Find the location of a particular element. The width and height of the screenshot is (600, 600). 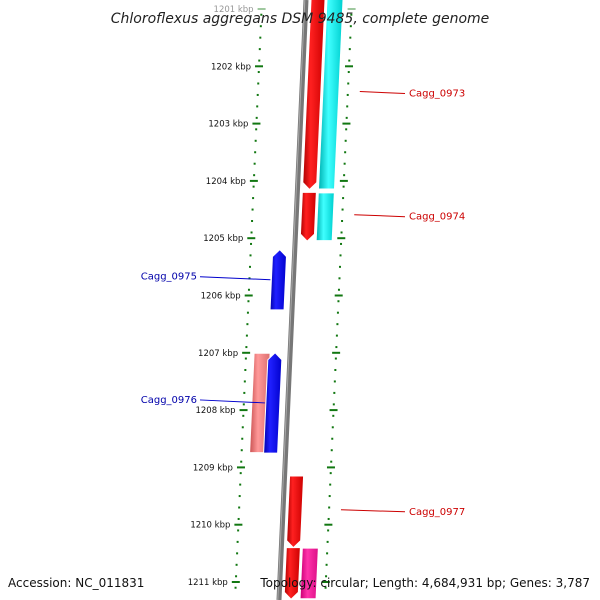

gene-label: Cagg_0977 is located at coordinates (437, 512).